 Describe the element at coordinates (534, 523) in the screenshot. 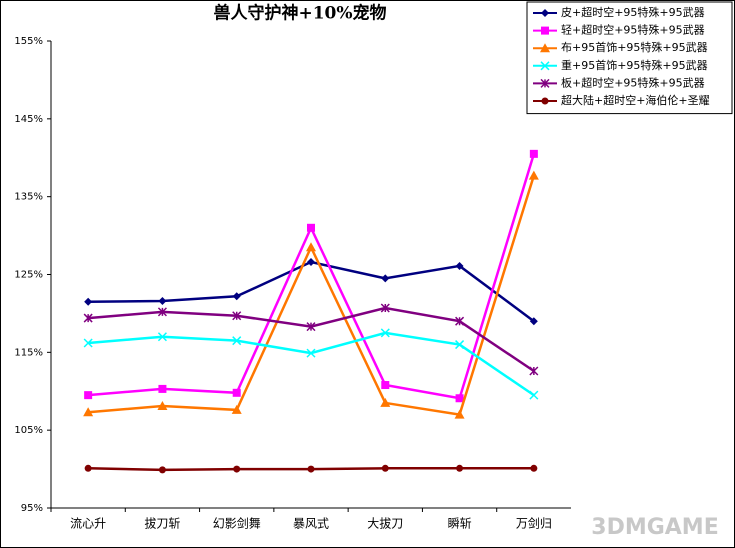

I see `x-tick-label: 万剑归` at that location.